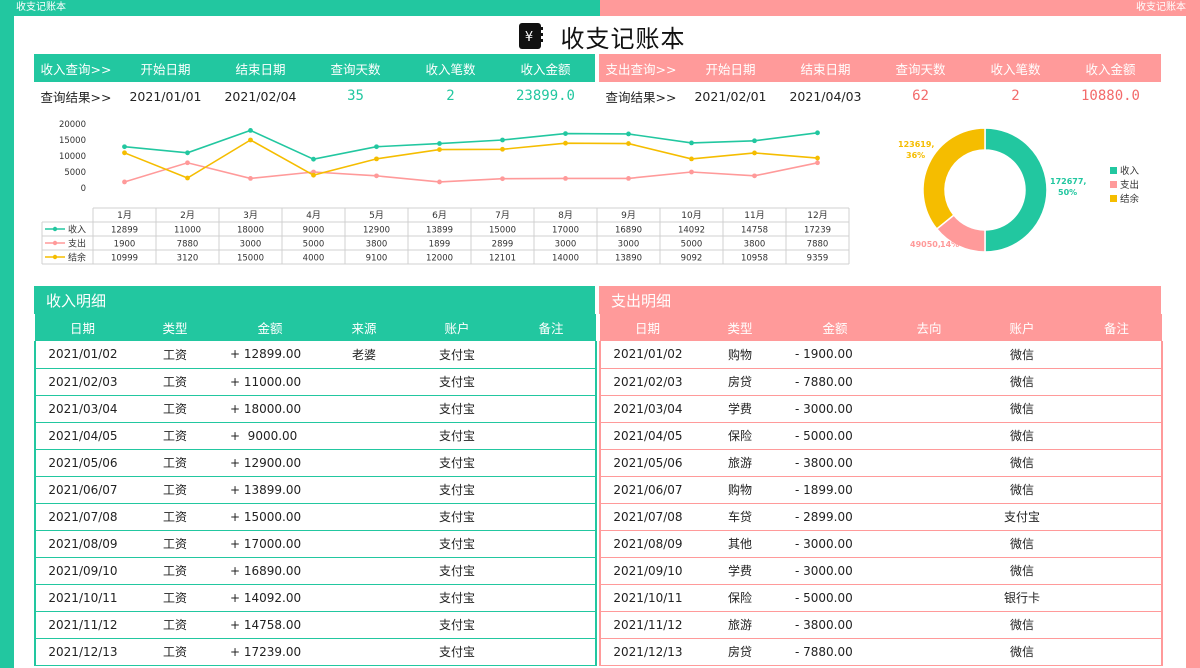  Describe the element at coordinates (647, 625) in the screenshot. I see `expense-cell-date: 2021/11/12` at that location.